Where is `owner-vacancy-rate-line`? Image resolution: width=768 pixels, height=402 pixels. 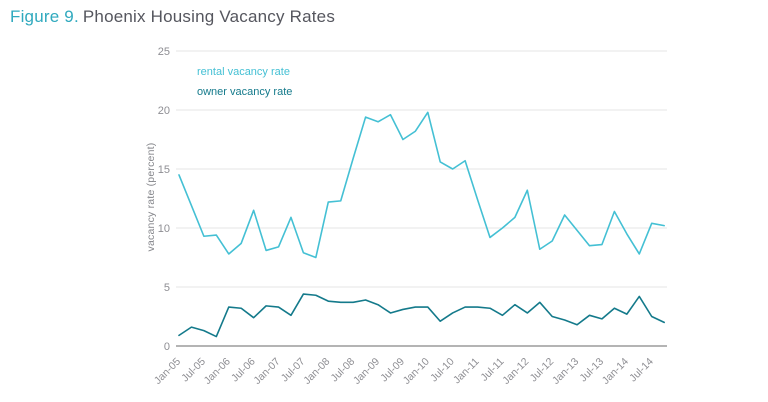
owner-vacancy-rate-line is located at coordinates (421, 315).